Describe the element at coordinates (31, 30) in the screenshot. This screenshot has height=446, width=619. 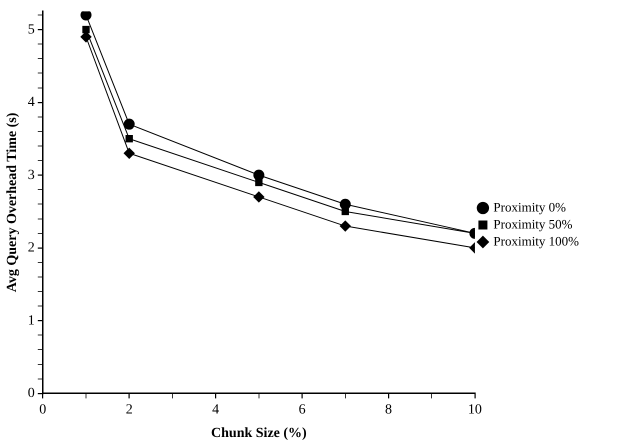
I see `y-tick-label: 5` at that location.